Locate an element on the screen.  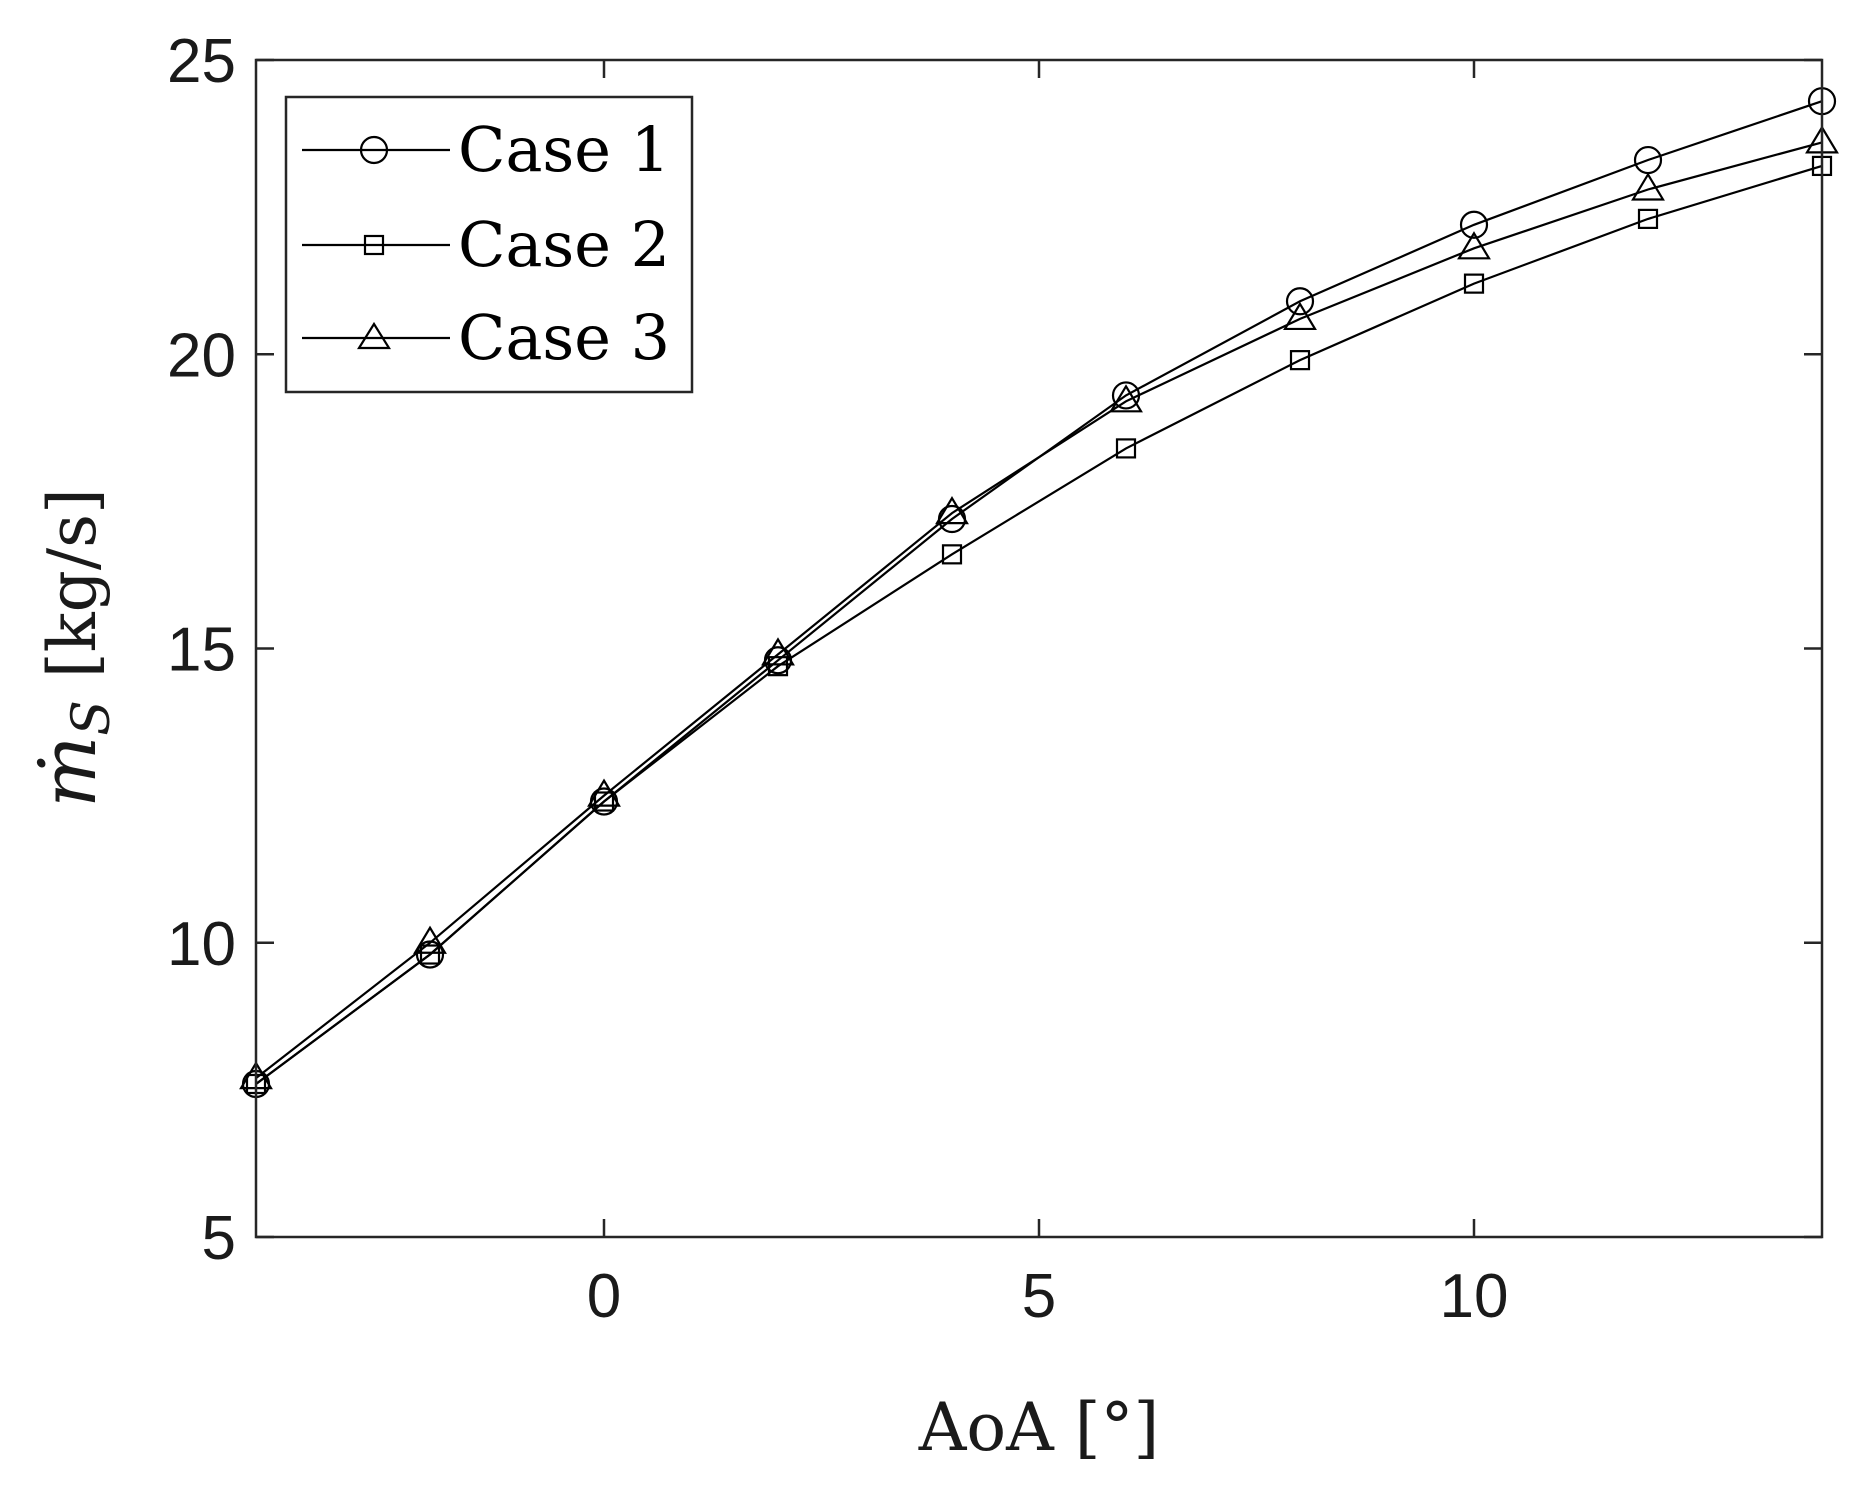
y-axis-title-symbol: ṁ is located at coordinates (68, 772).